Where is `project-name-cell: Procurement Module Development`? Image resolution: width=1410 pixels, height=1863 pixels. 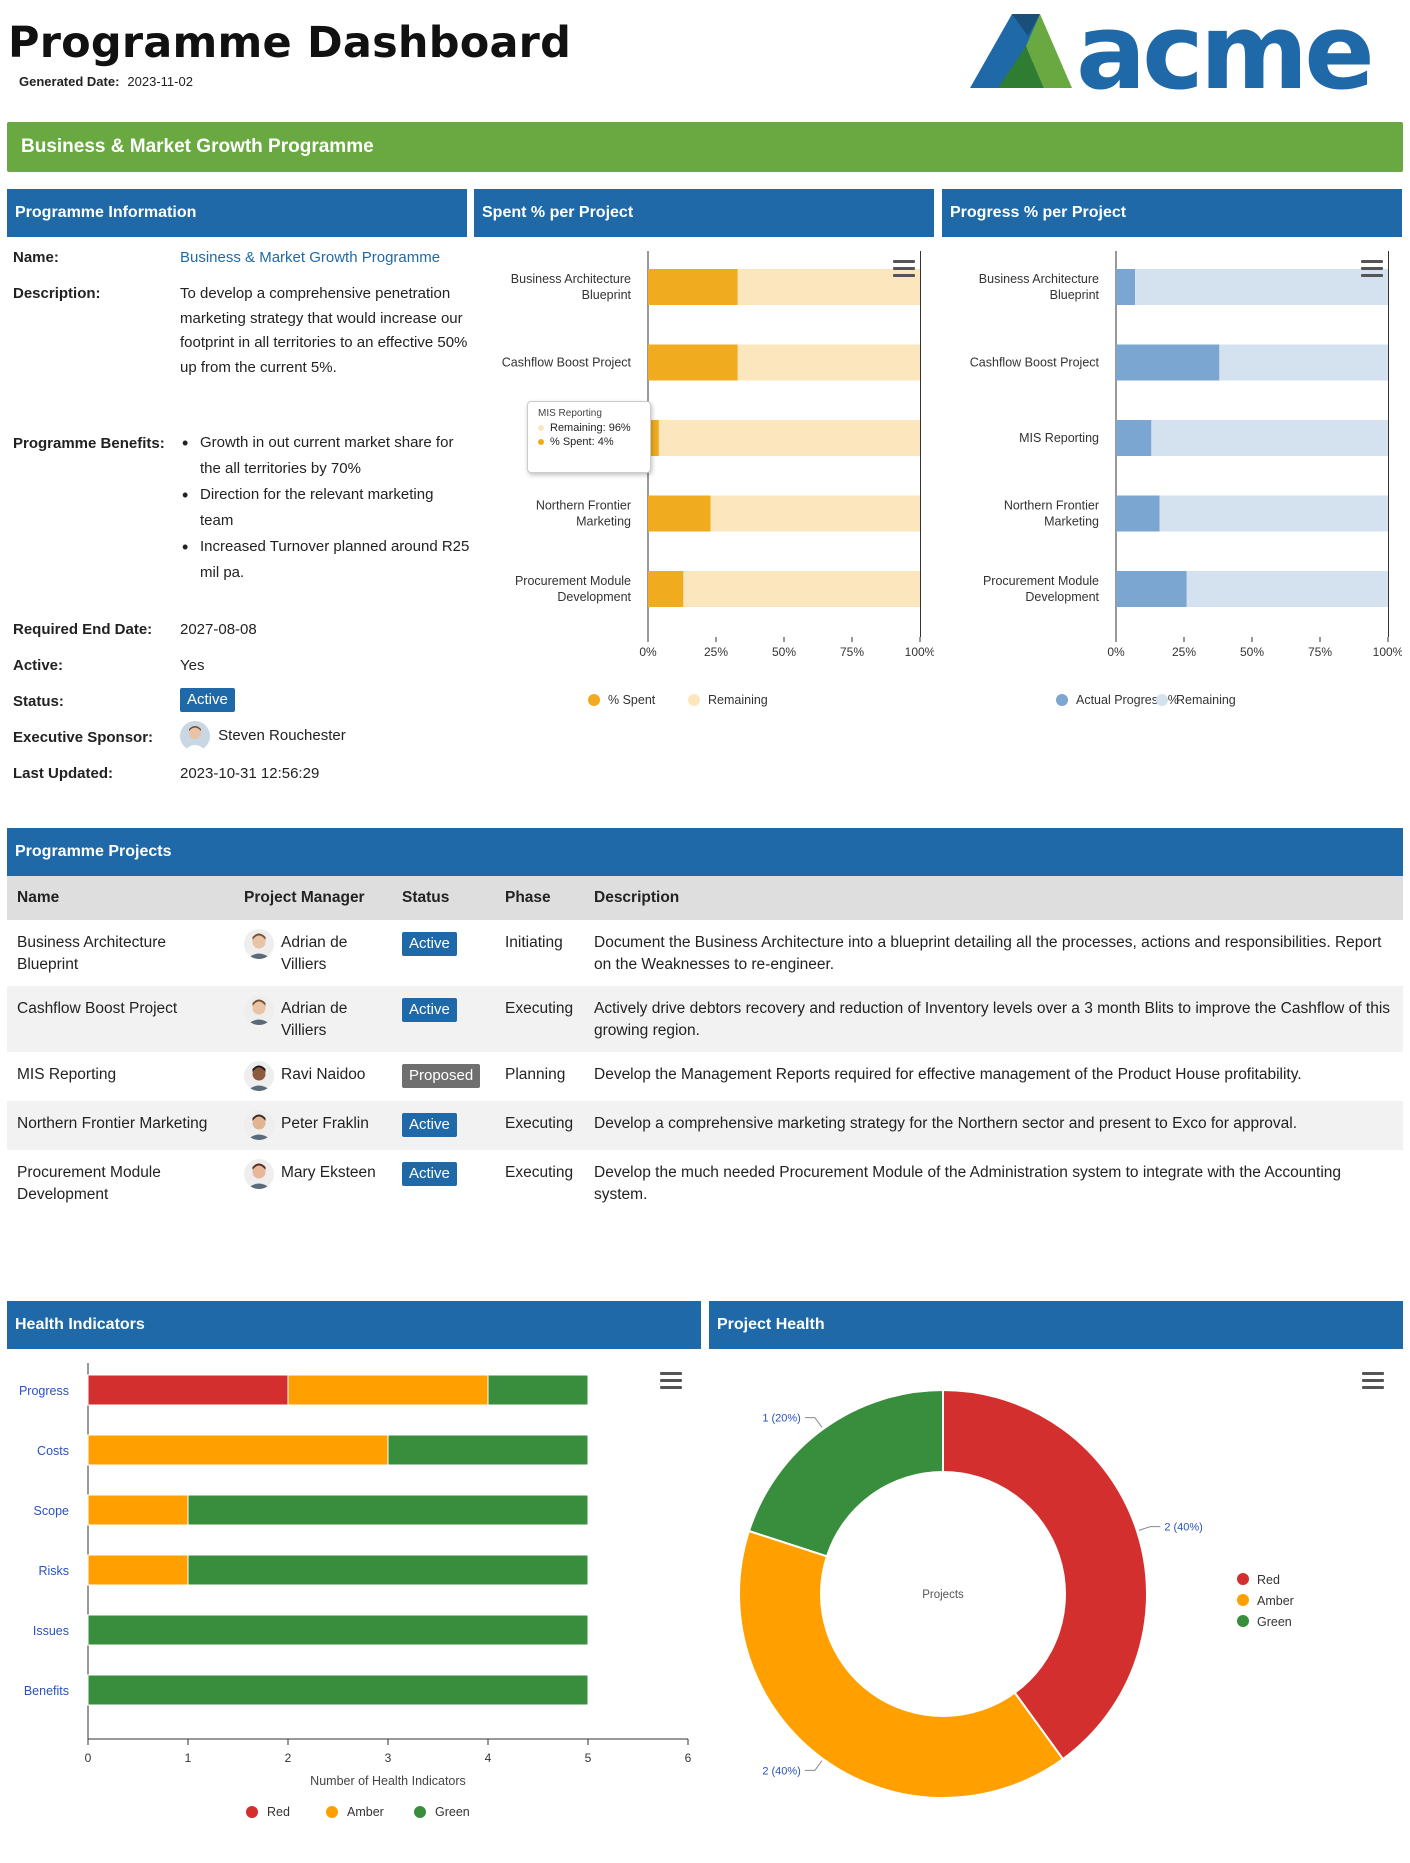 project-name-cell: Procurement Module Development is located at coordinates (89, 1183).